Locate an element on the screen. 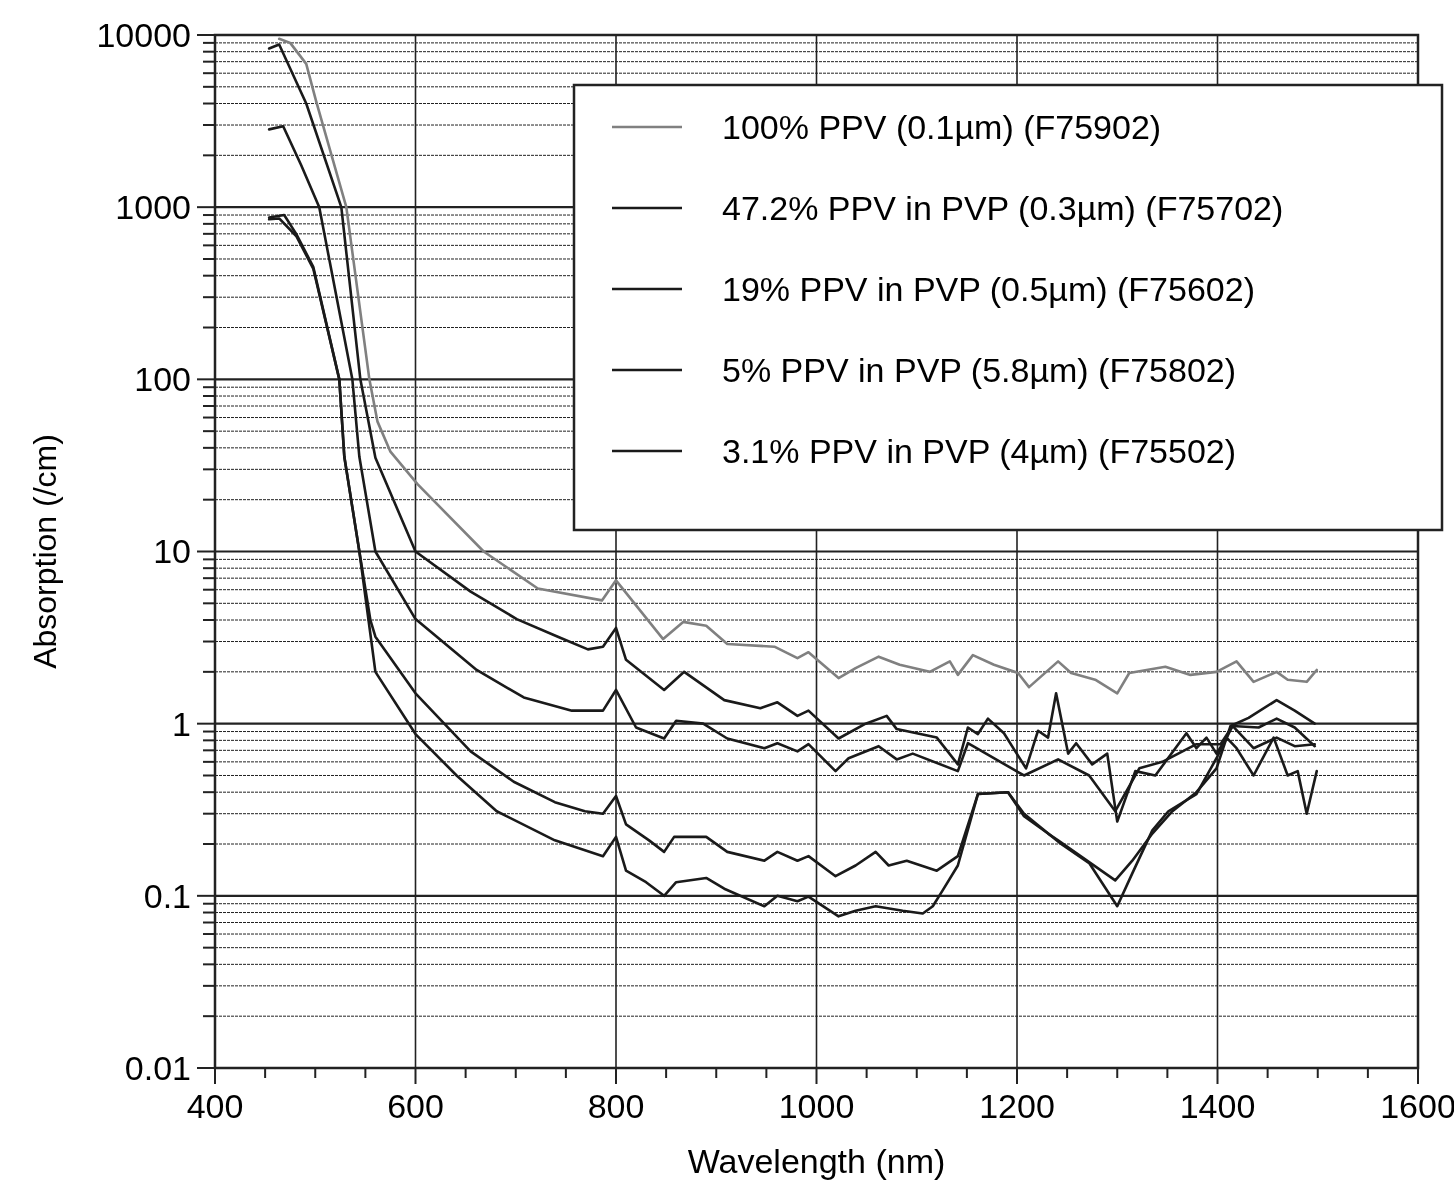  y-tick-label: 1 is located at coordinates (181, 723).